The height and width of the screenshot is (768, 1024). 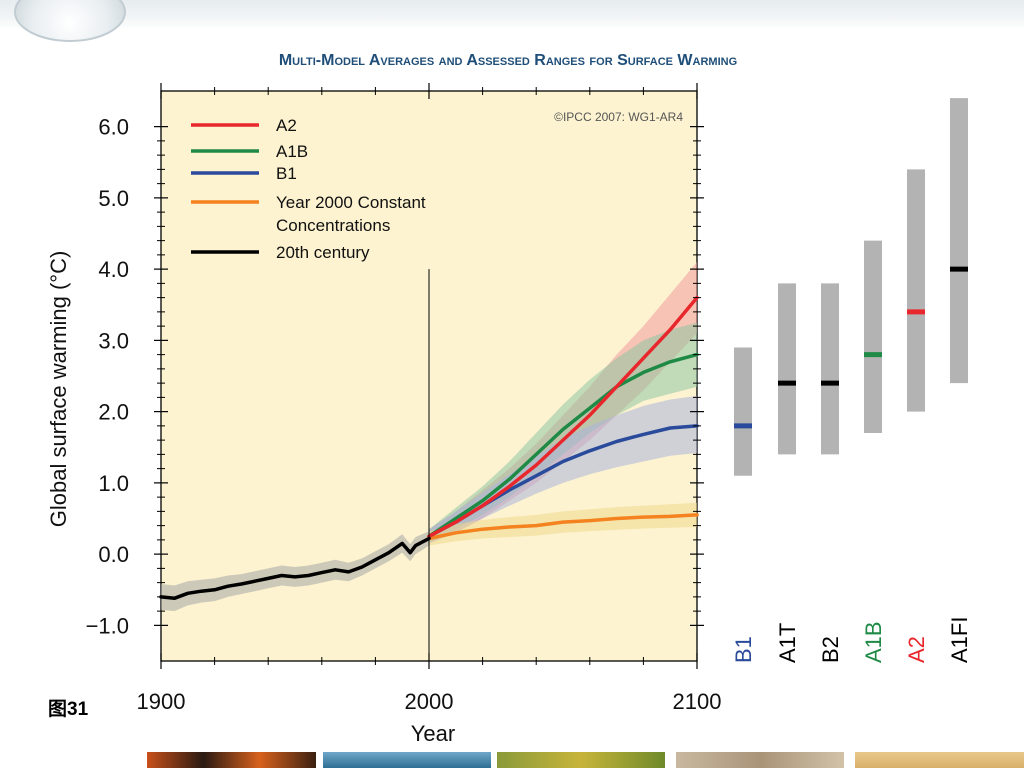 What do you see at coordinates (58, 389) in the screenshot?
I see `y-axis-label: Global surface warming (°C)` at bounding box center [58, 389].